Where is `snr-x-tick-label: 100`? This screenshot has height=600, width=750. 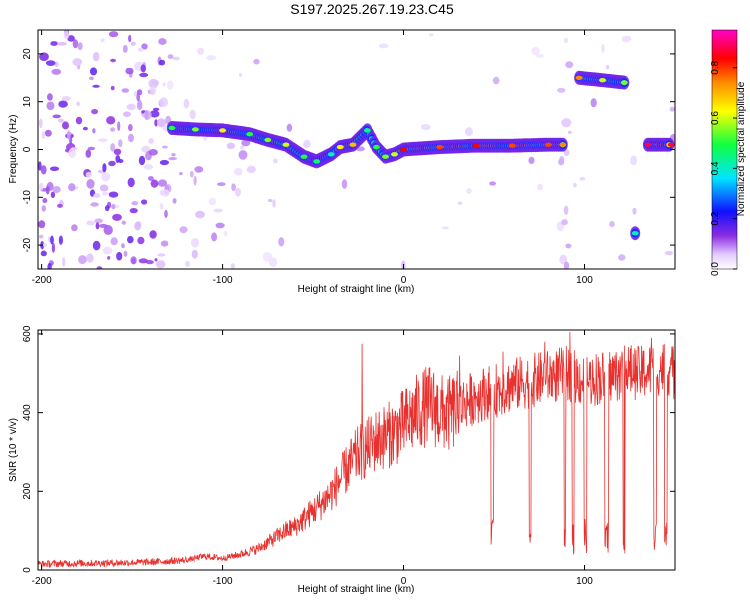 snr-x-tick-label: 100 is located at coordinates (584, 581).